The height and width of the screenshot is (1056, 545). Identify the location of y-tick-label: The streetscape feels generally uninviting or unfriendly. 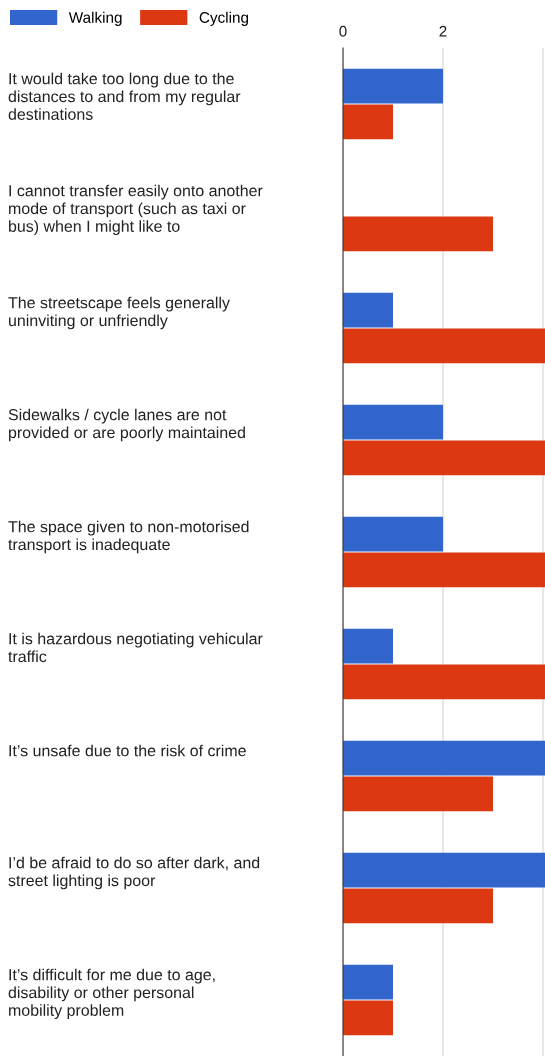
(119, 313).